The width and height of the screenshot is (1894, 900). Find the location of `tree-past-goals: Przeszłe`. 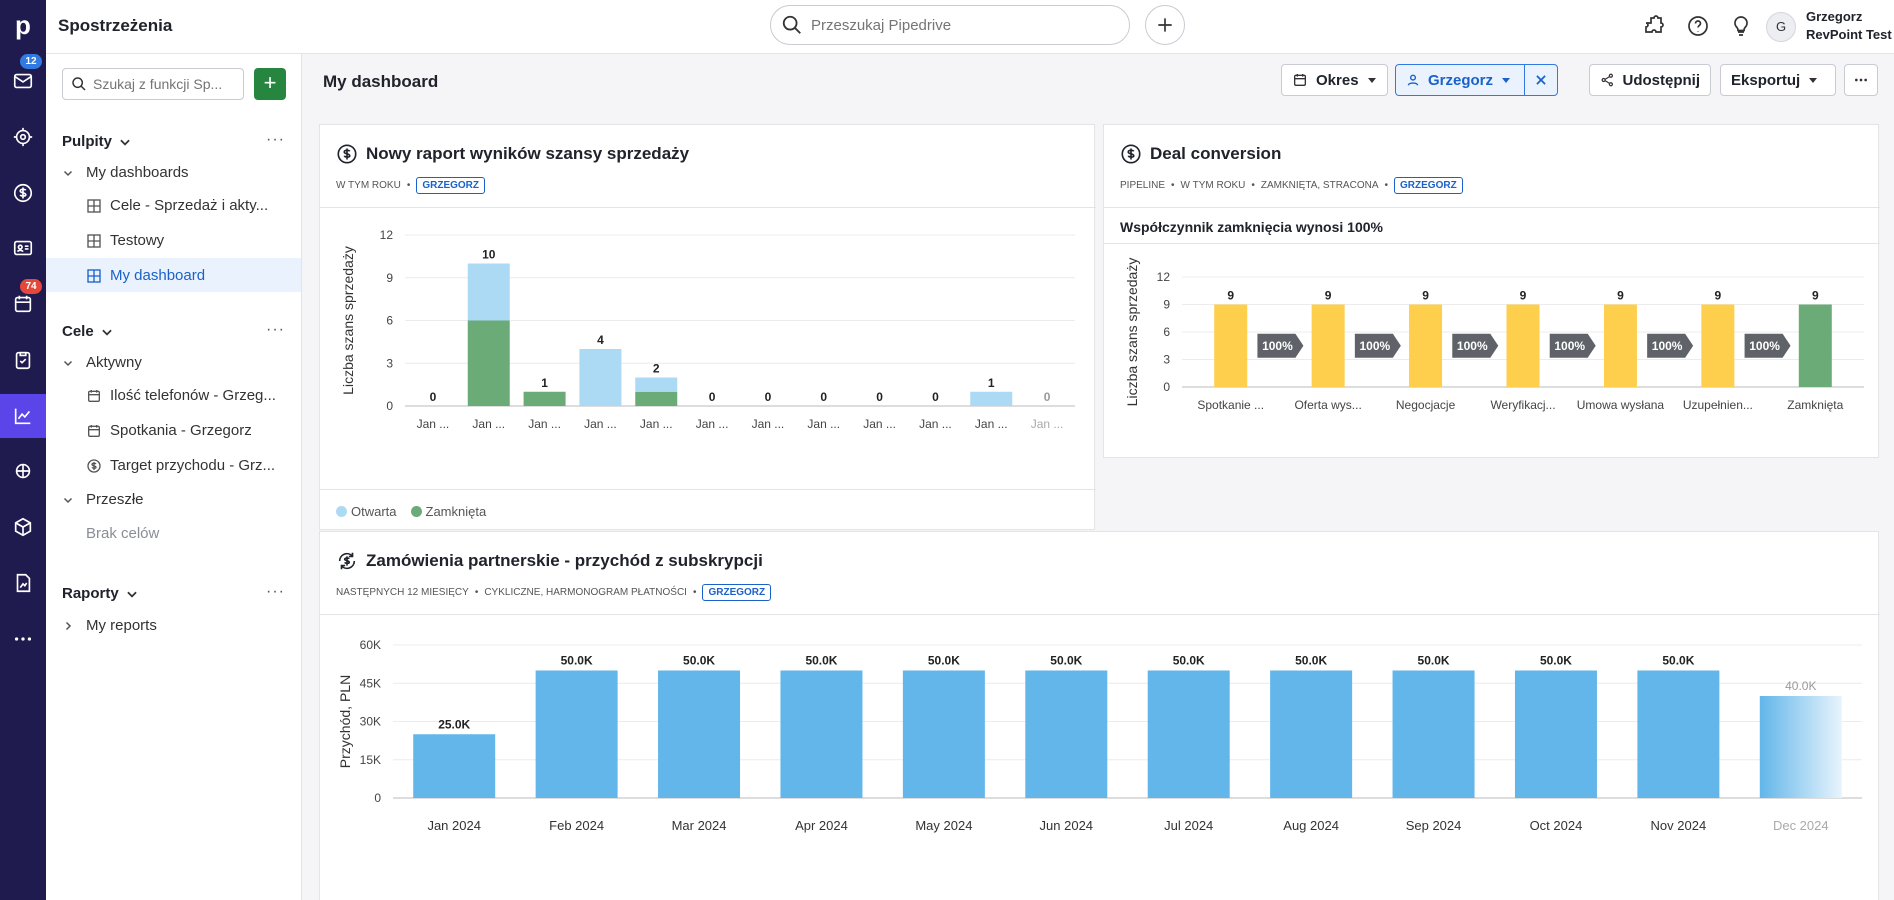

tree-past-goals: Przeszłe is located at coordinates (103, 499).